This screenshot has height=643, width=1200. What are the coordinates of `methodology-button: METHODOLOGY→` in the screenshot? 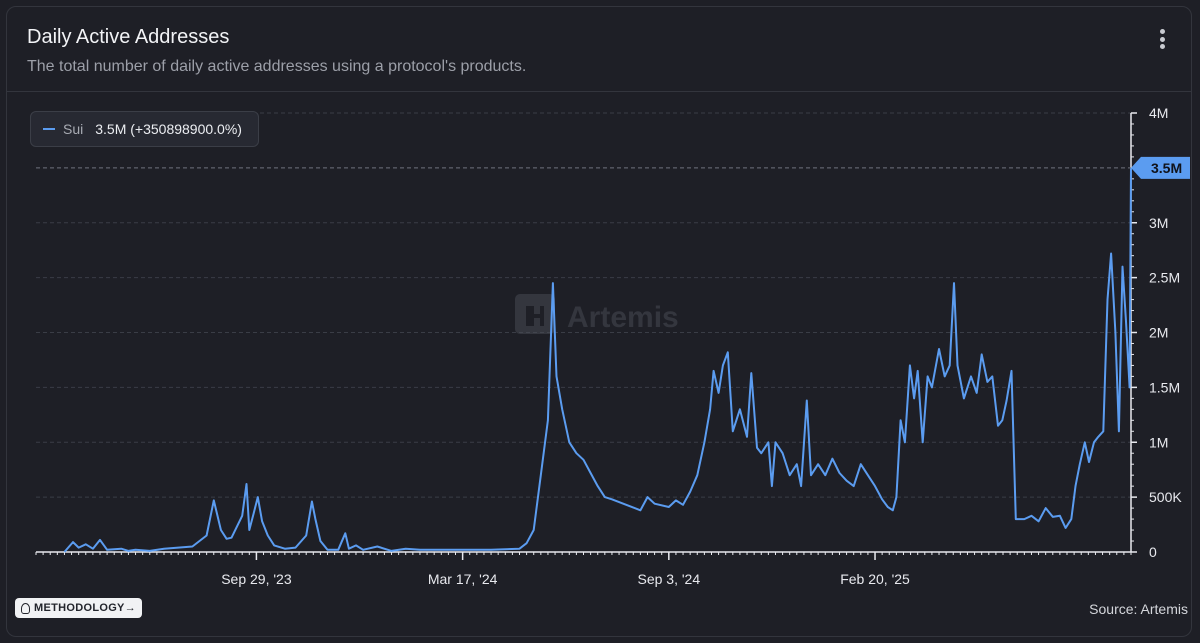 It's located at (78, 608).